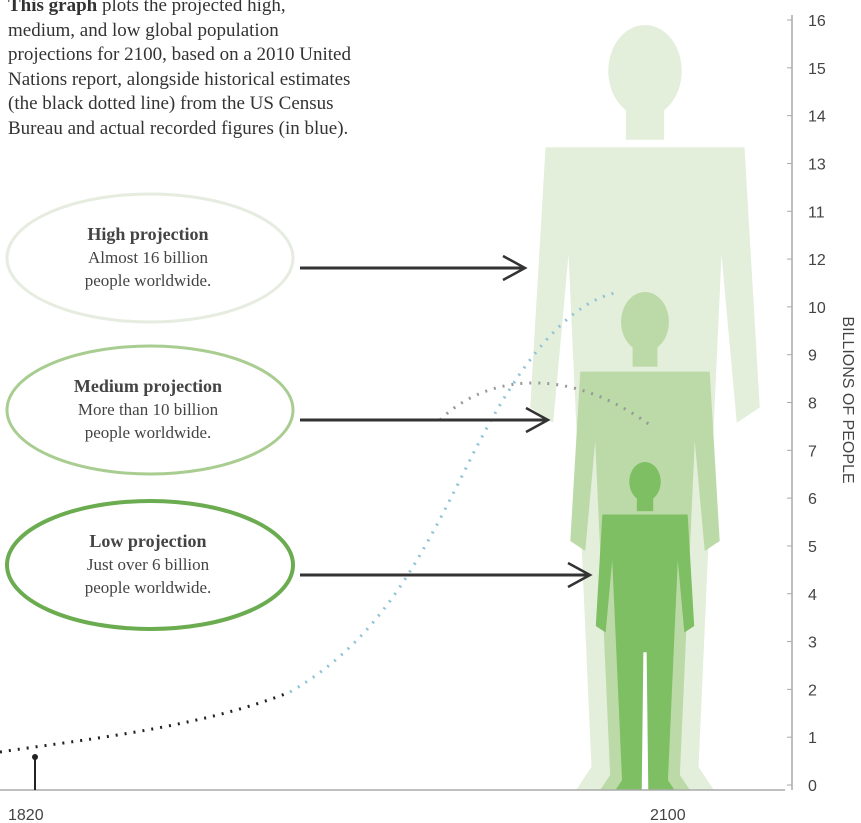  Describe the element at coordinates (812, 738) in the screenshot. I see `tick-label: 1` at that location.